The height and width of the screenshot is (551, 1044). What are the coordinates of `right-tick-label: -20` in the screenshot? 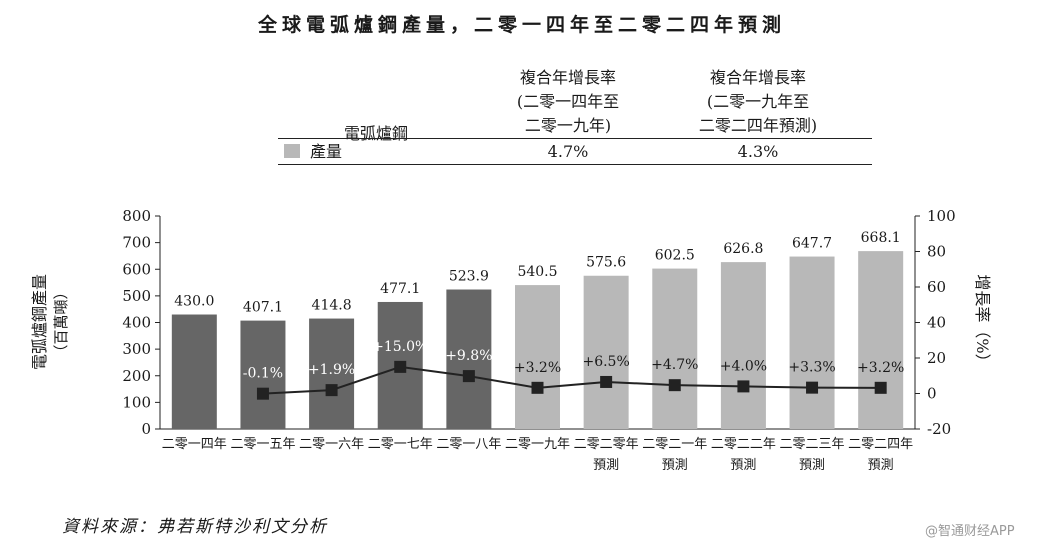 It's located at (939, 429).